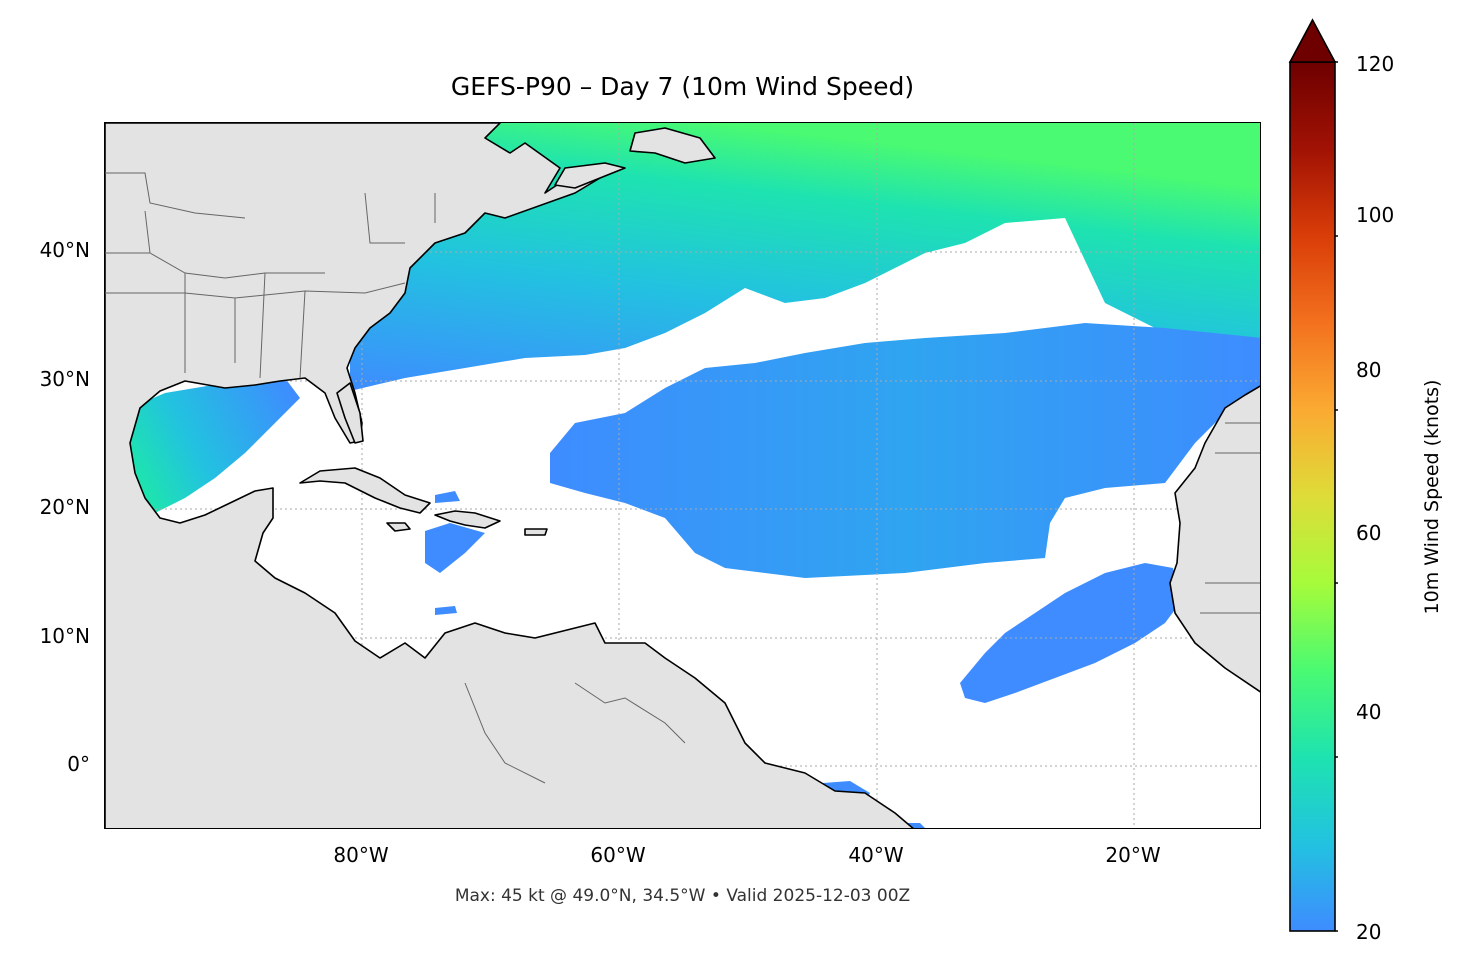 The height and width of the screenshot is (969, 1466). I want to click on lon-tick-40w: 40°W, so click(876, 855).